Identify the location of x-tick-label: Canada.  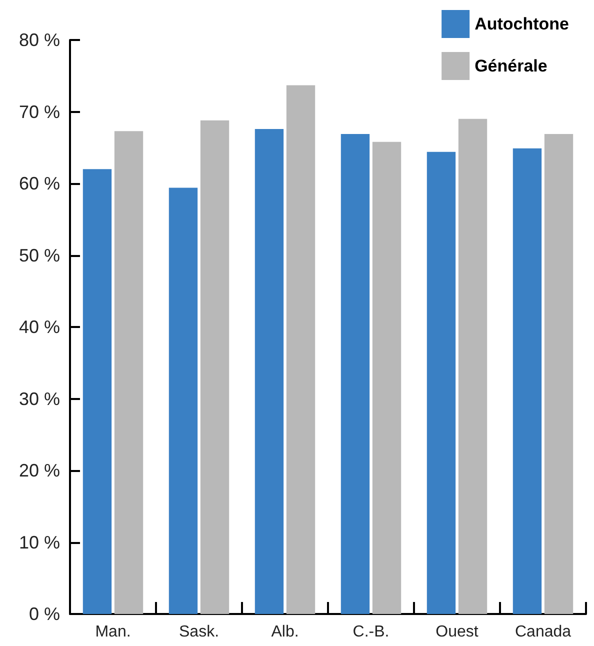
(543, 632).